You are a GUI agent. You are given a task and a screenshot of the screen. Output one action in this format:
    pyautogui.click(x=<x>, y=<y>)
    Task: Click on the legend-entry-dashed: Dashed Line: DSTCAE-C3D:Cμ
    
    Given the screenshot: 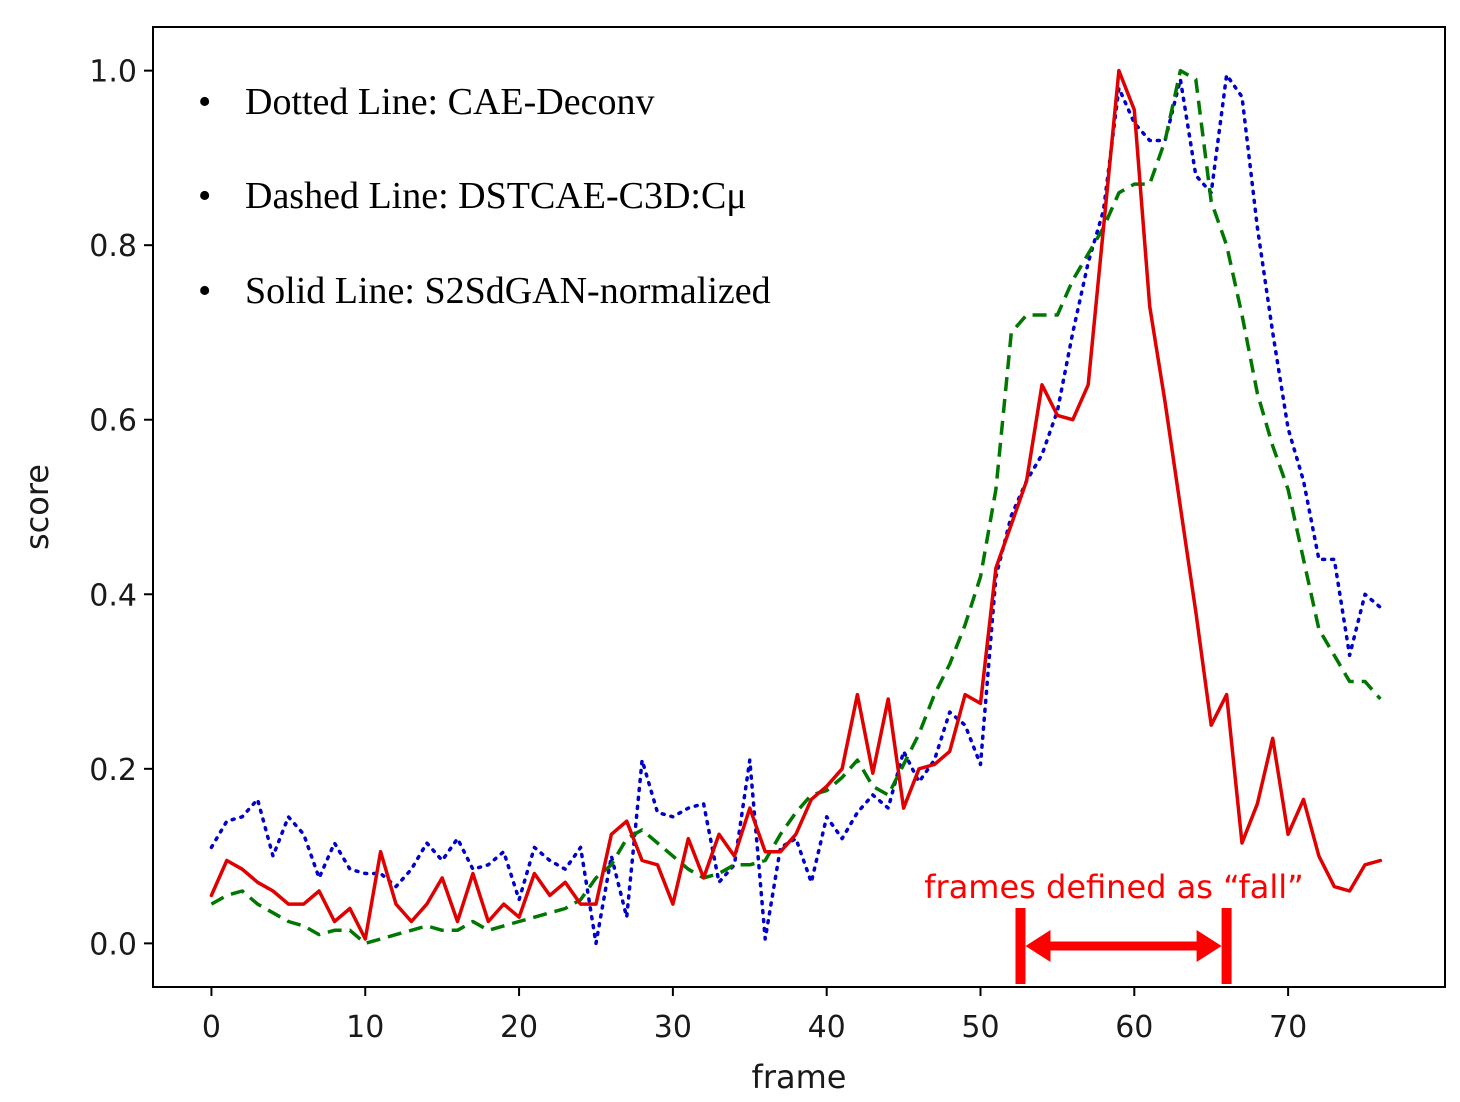 What is the action you would take?
    pyautogui.click(x=496, y=196)
    